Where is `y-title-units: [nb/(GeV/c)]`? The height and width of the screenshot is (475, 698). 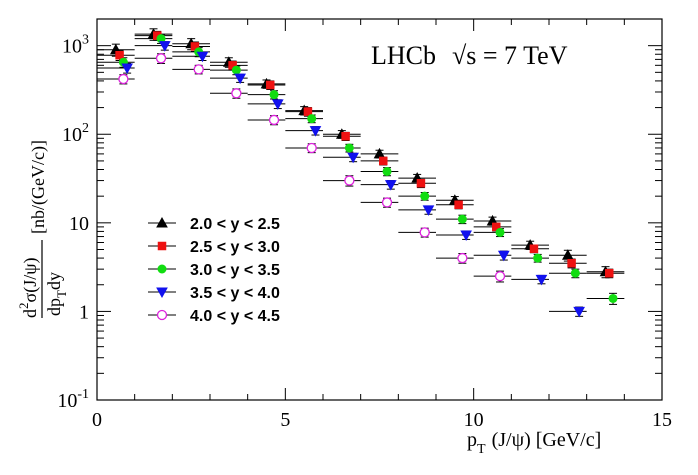
y-title-units: [nb/(GeV/c)] is located at coordinates (38, 187).